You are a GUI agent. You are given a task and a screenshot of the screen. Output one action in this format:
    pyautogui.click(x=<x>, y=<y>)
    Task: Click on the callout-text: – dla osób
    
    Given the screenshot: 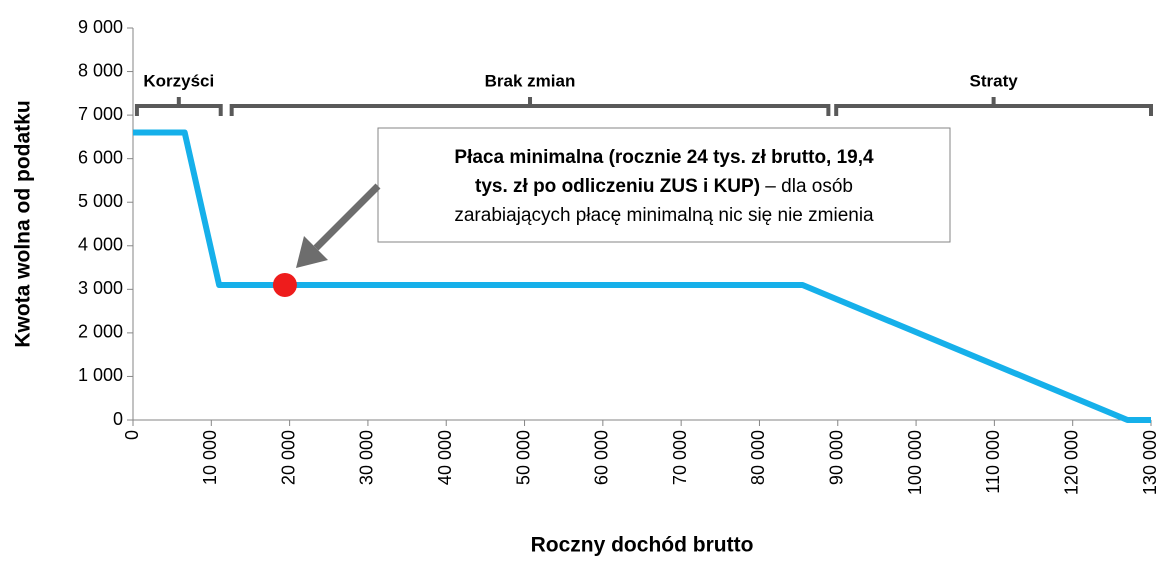 What is the action you would take?
    pyautogui.click(x=806, y=186)
    